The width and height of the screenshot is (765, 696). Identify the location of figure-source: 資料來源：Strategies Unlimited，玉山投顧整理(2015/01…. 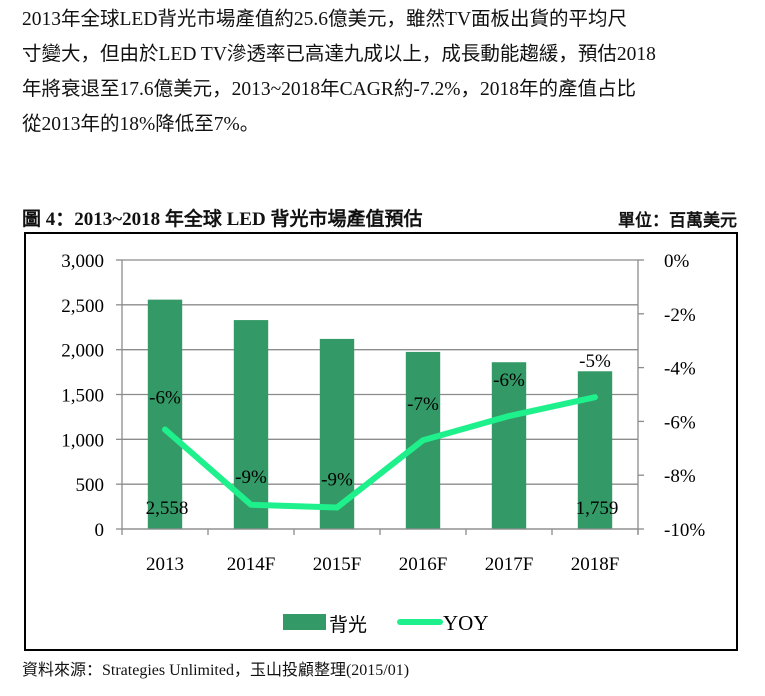
(216, 670).